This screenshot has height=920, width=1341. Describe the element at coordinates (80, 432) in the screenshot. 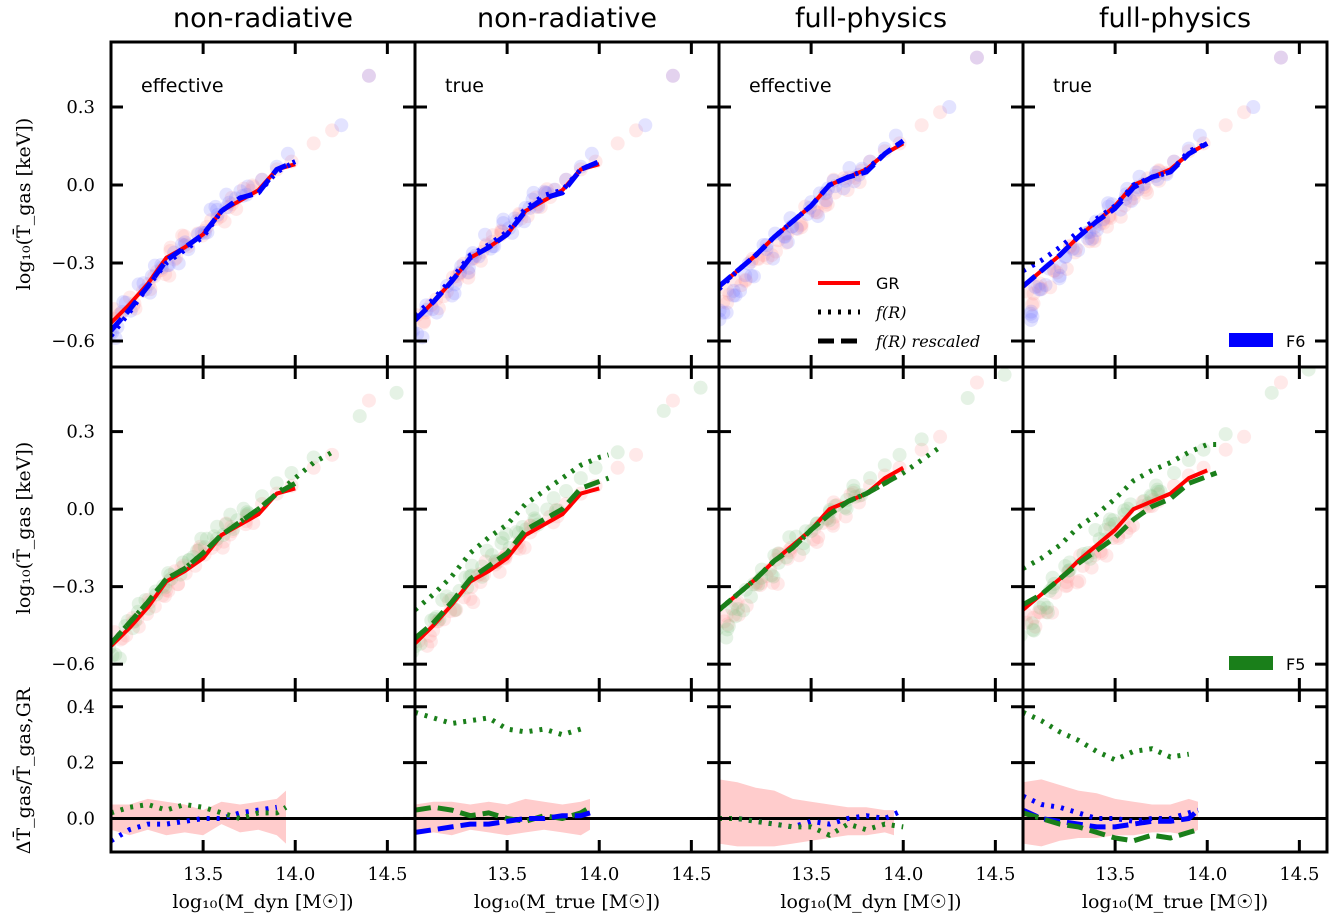

I see `y-tick-label: 0.3` at that location.